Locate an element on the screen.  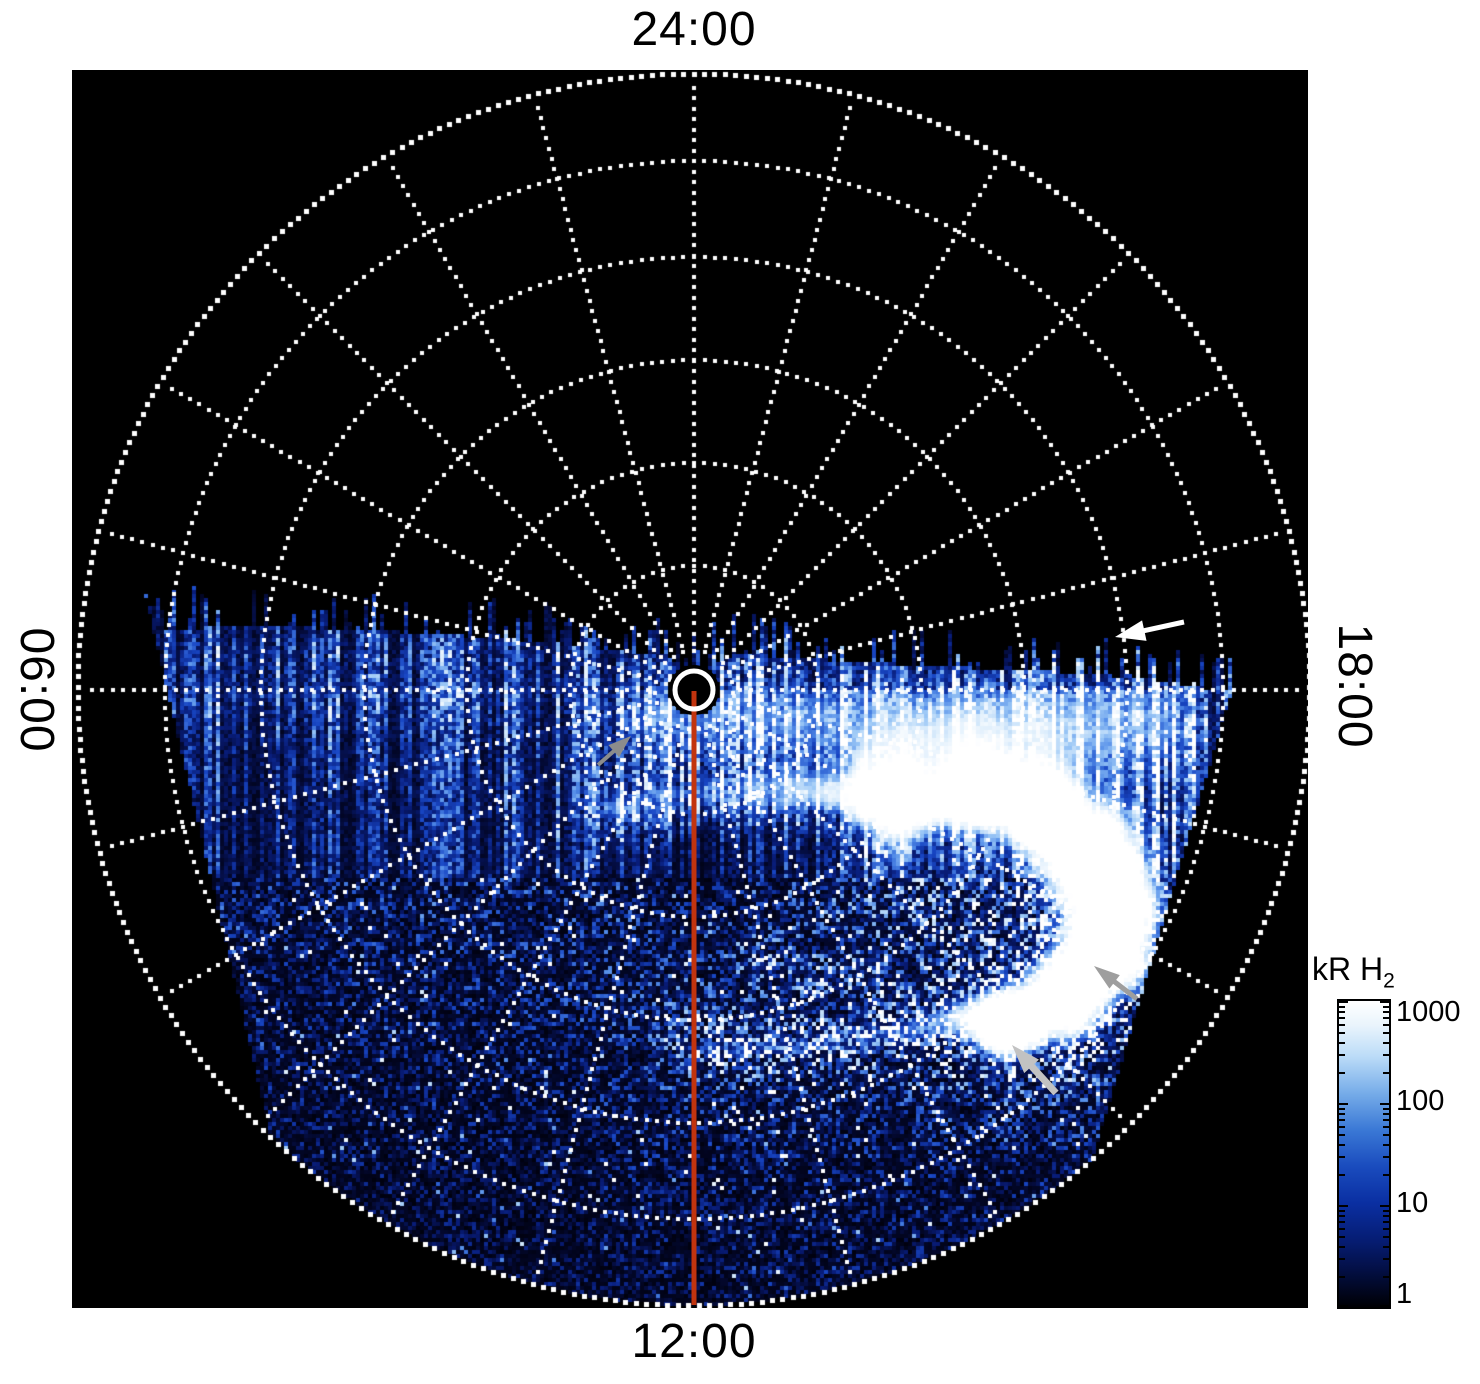
colorbar-tick-label: 100 is located at coordinates (1420, 1101).